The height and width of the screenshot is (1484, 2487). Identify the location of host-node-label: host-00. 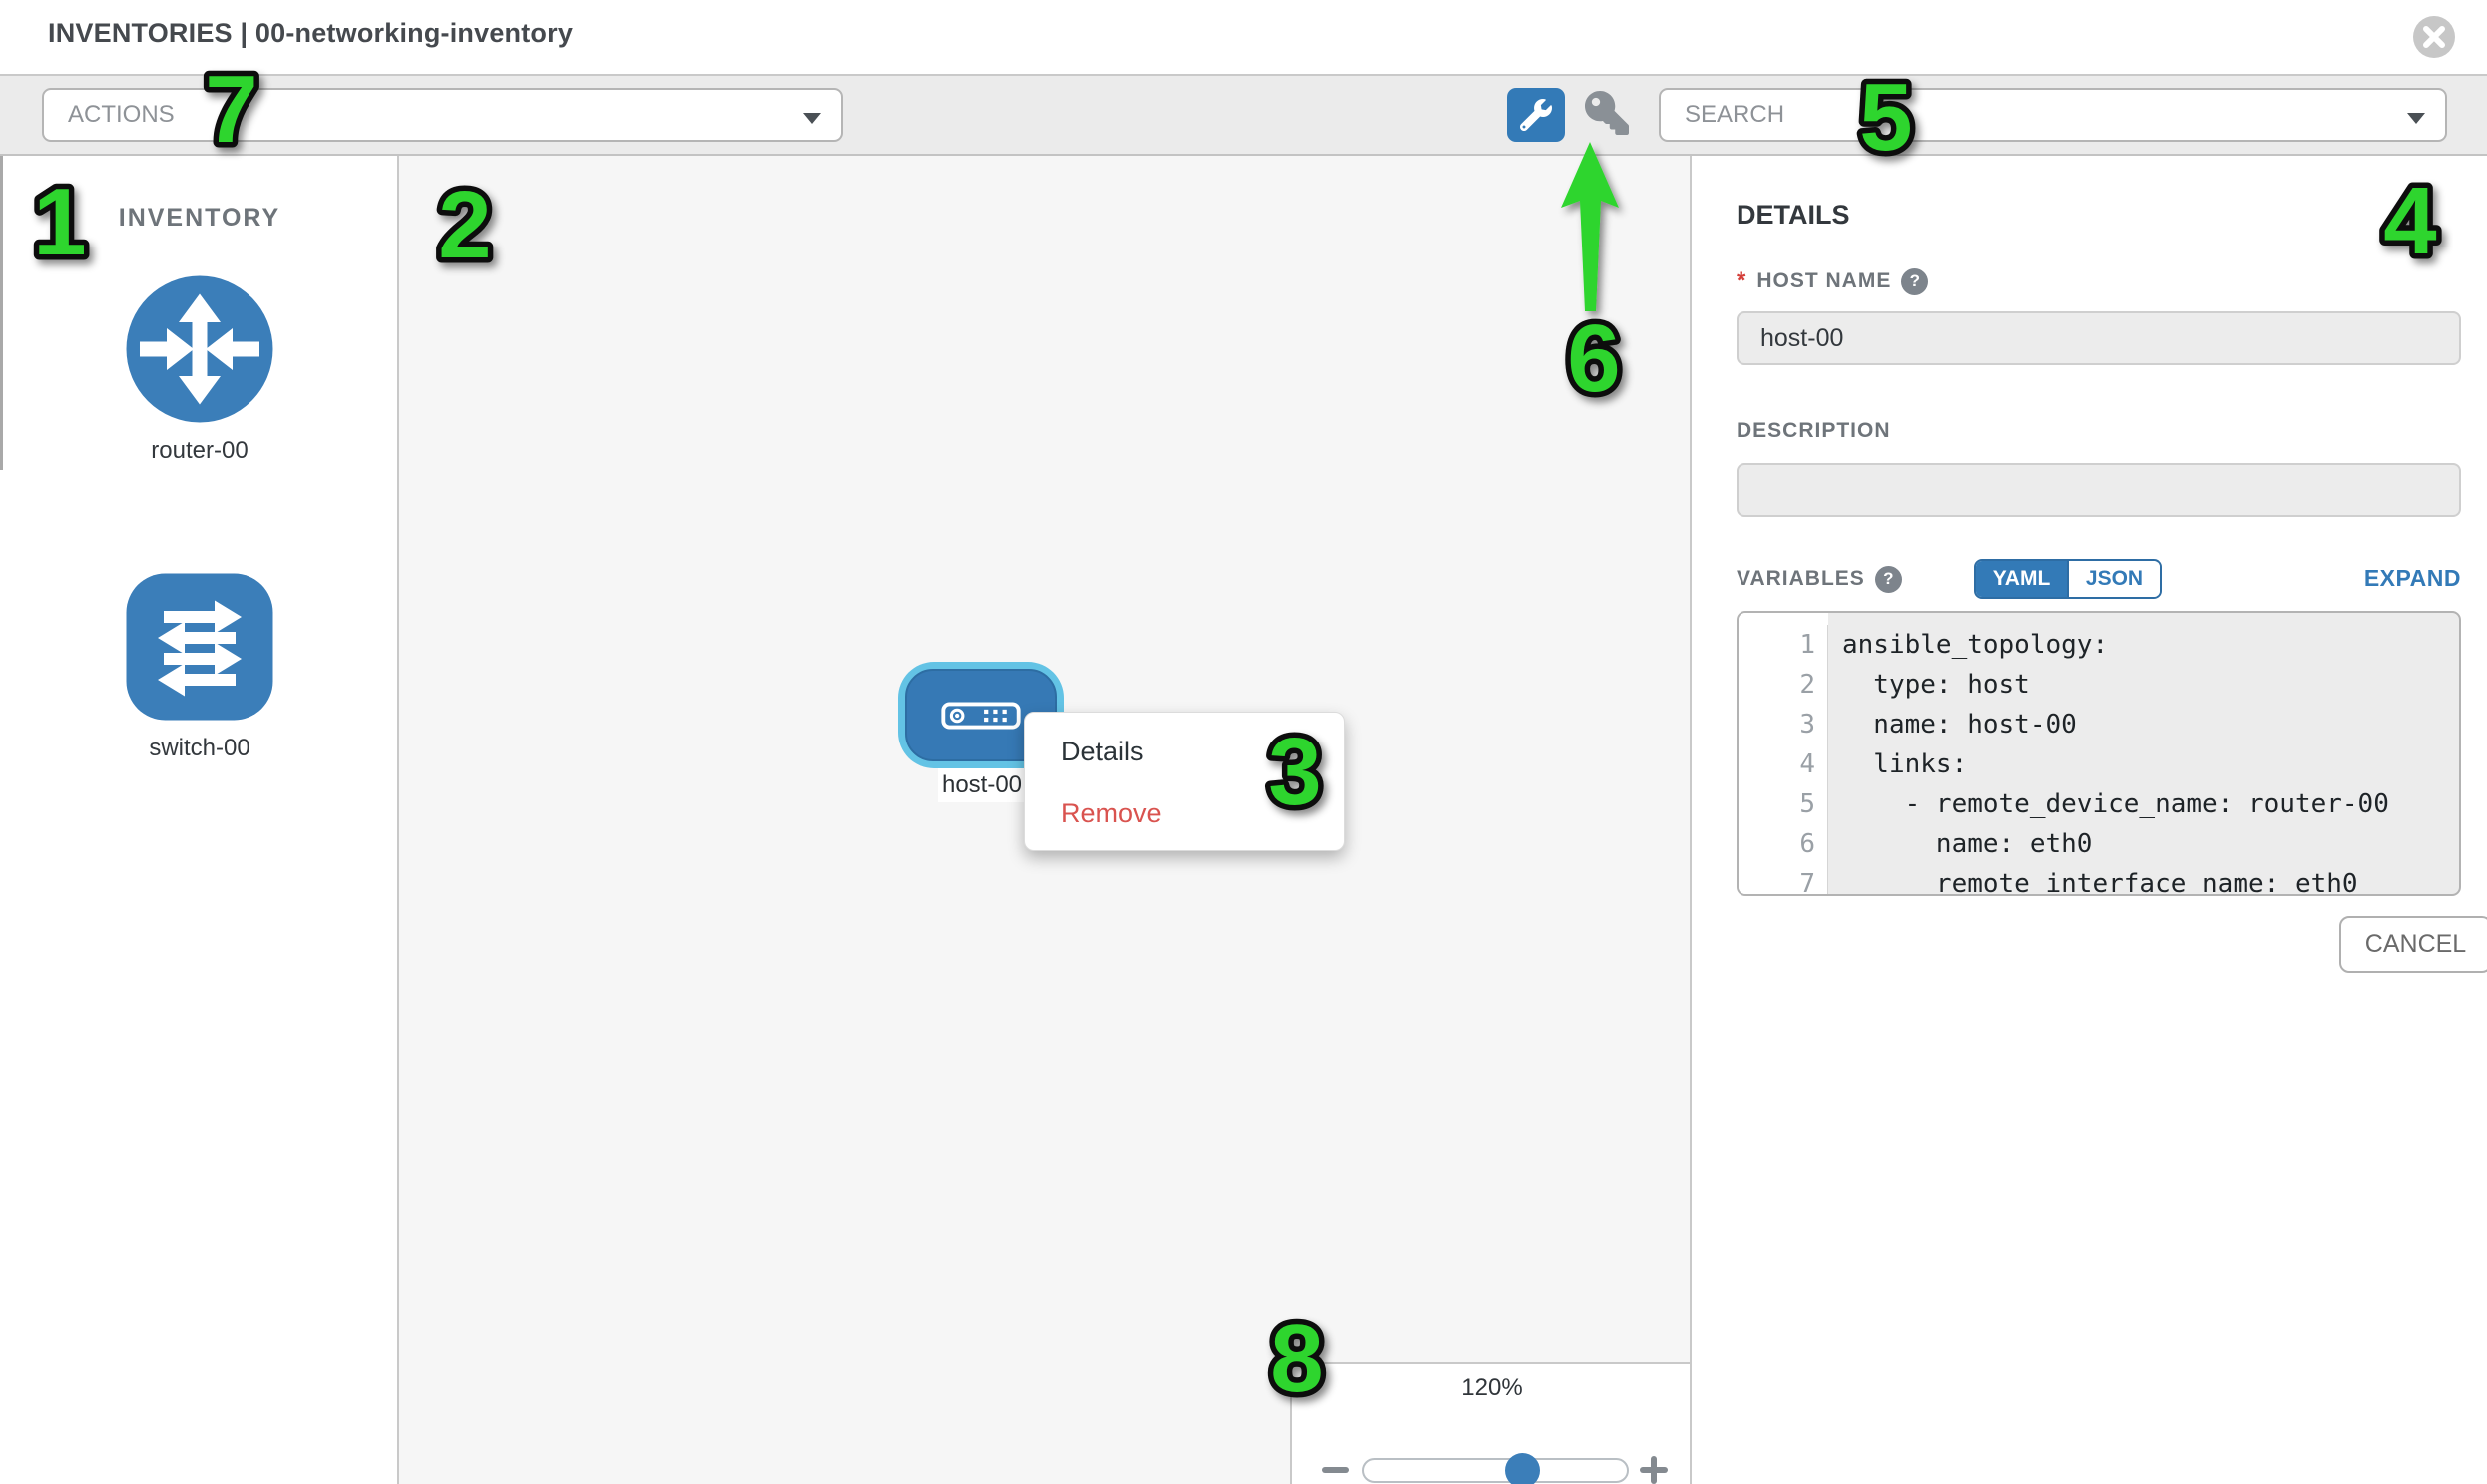
(982, 785).